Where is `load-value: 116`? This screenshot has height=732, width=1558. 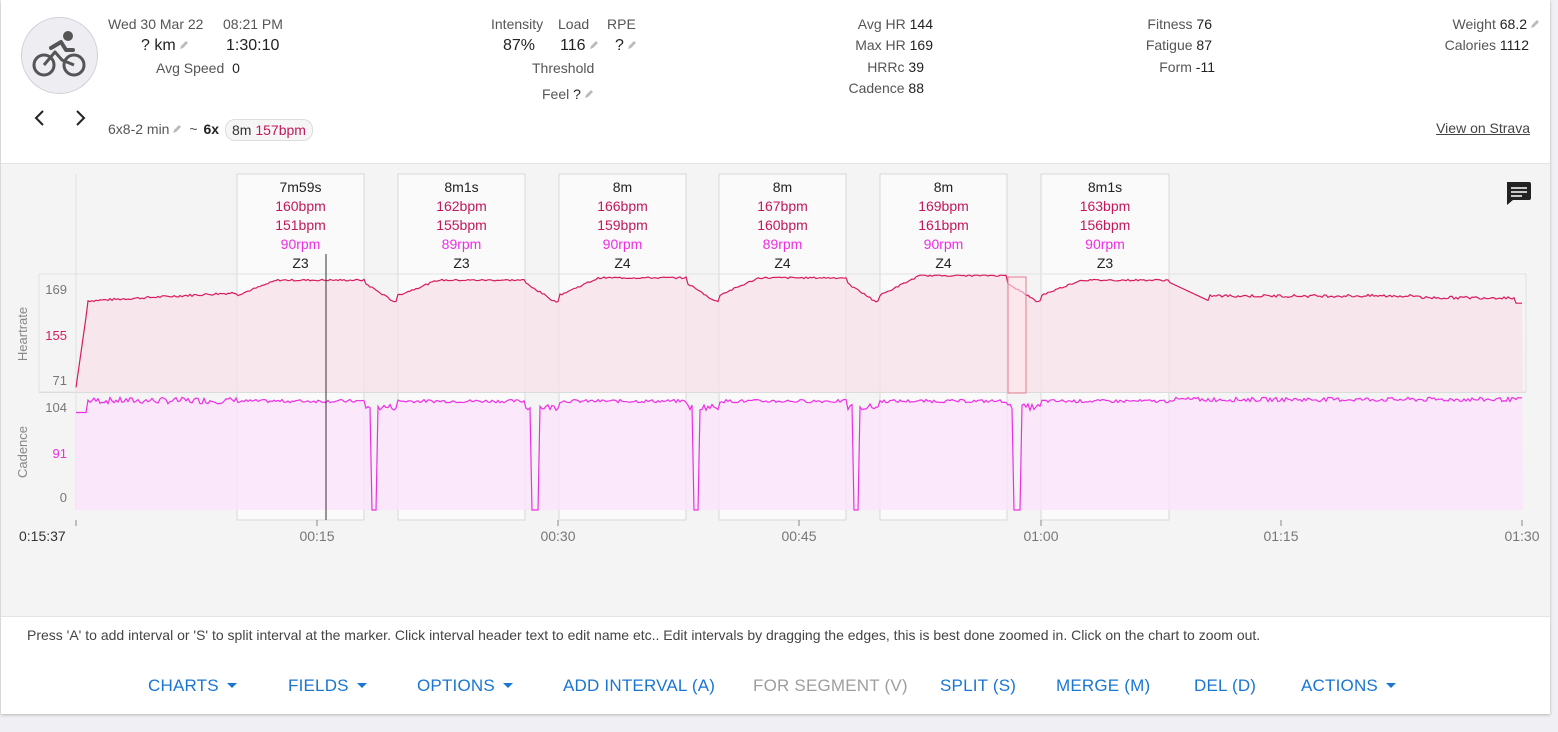 load-value: 116 is located at coordinates (580, 46).